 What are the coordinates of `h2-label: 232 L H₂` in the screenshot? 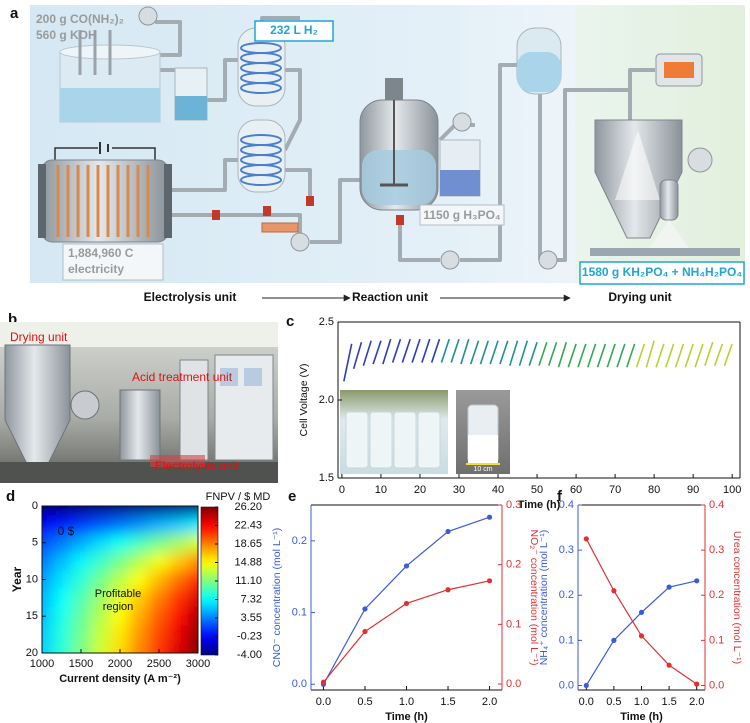 It's located at (294, 30).